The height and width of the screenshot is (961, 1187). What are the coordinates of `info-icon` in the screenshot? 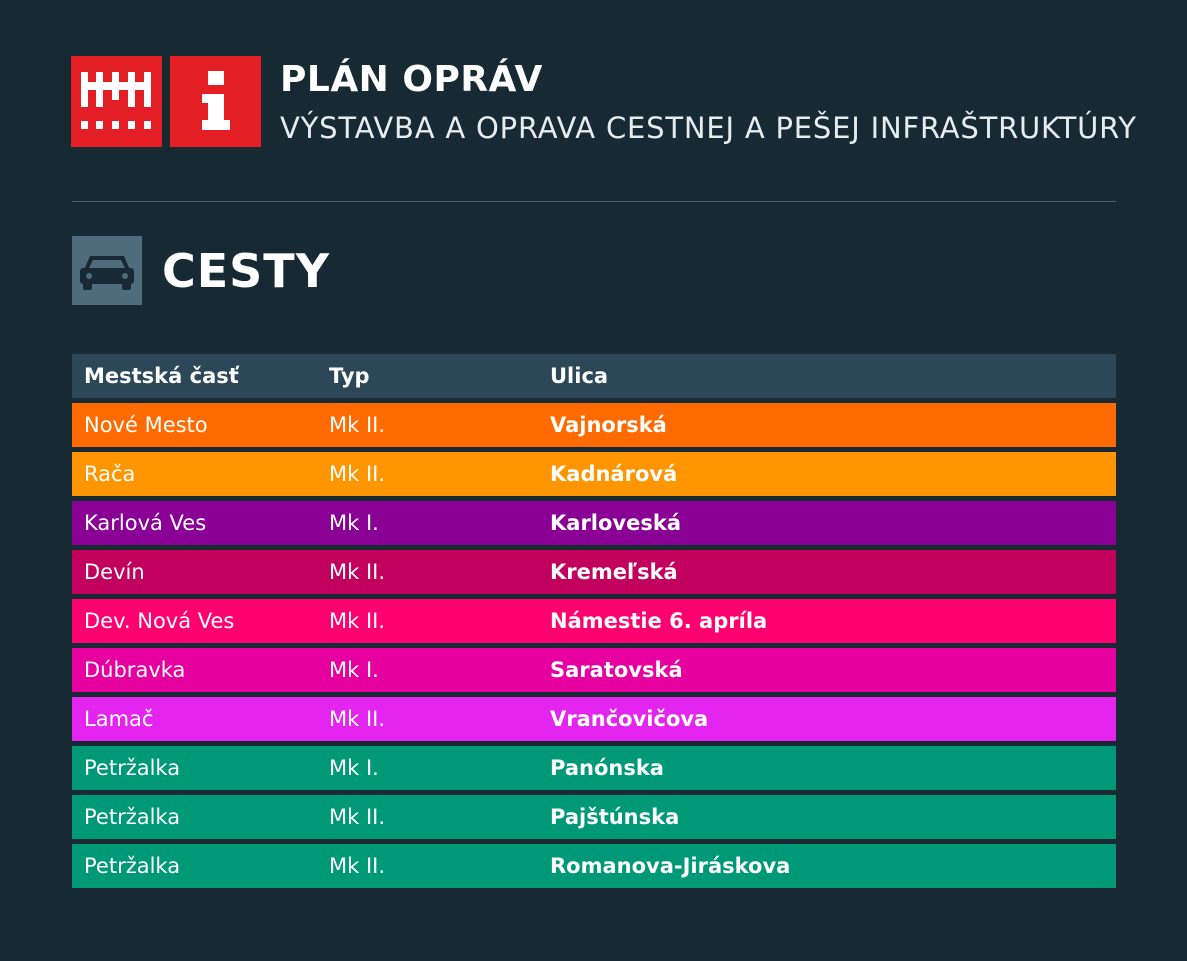 It's located at (216, 100).